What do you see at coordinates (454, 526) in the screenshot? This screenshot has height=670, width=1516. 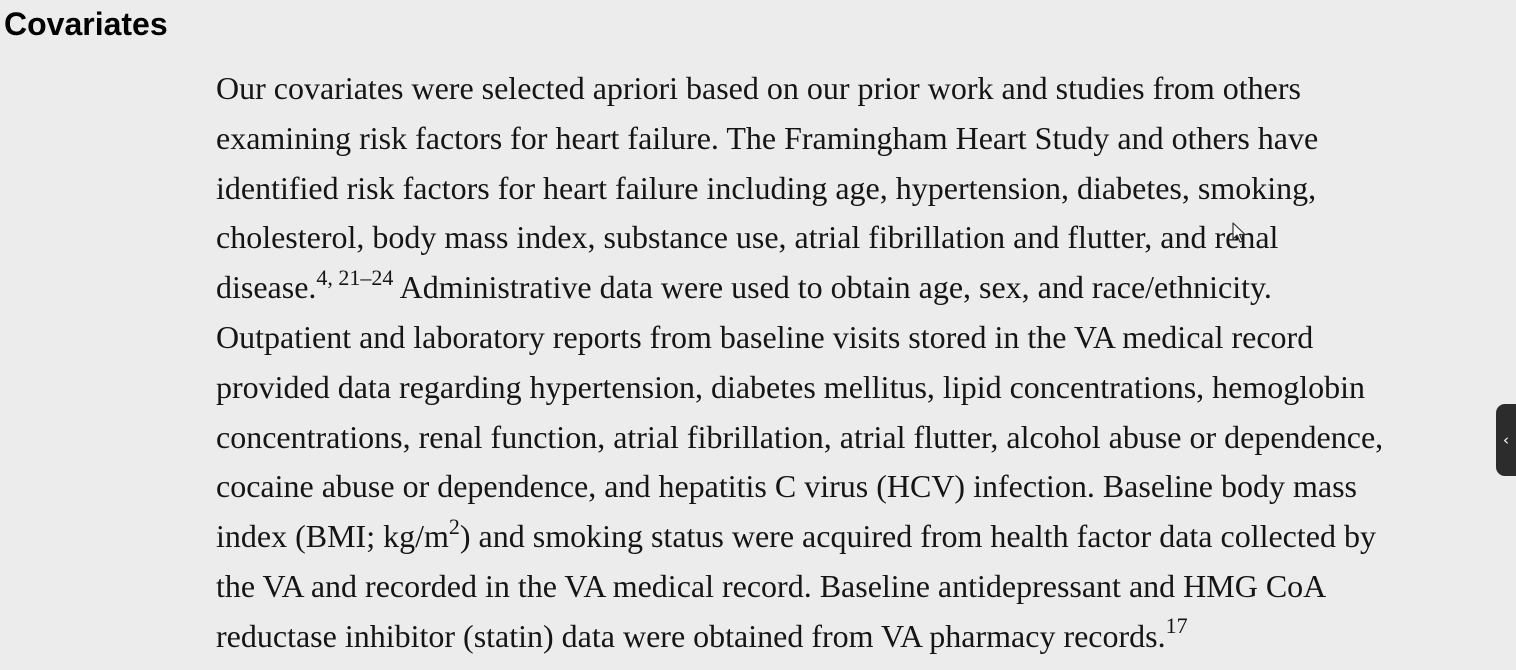 I see `unit-superscript: 2` at bounding box center [454, 526].